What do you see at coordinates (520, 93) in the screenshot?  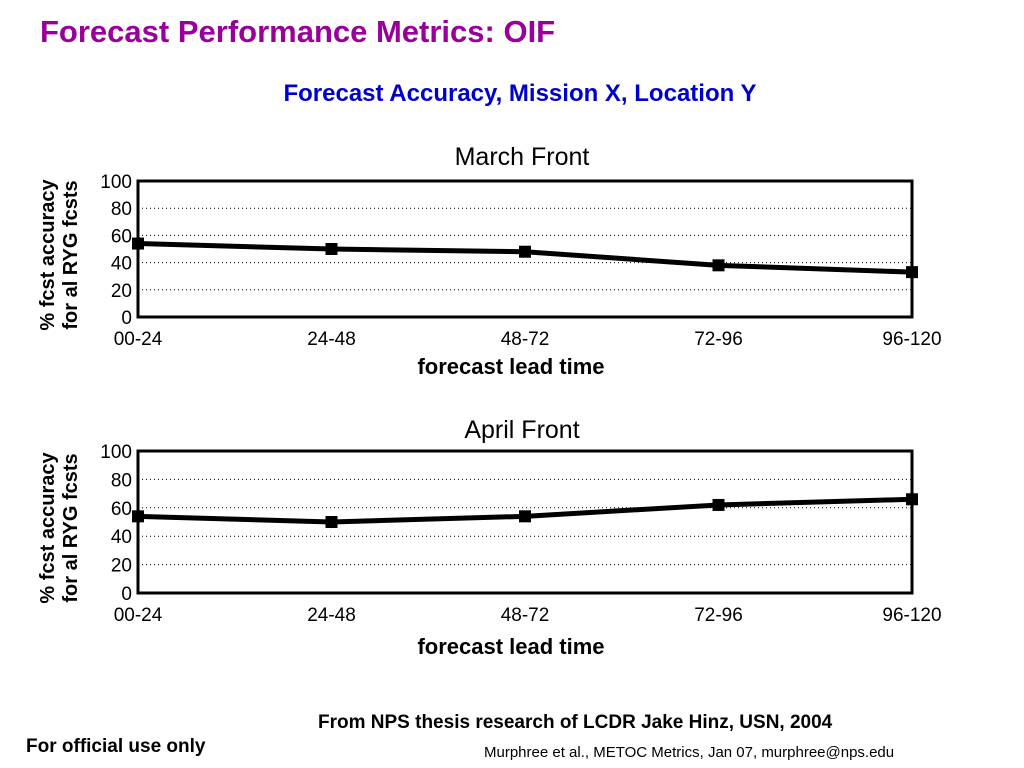 I see `slide-subtitle: Forecast Accuracy, Mission X, Location Y` at bounding box center [520, 93].